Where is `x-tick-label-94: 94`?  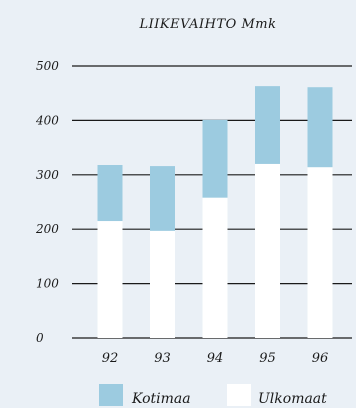 x-tick-label-94: 94 is located at coordinates (215, 358).